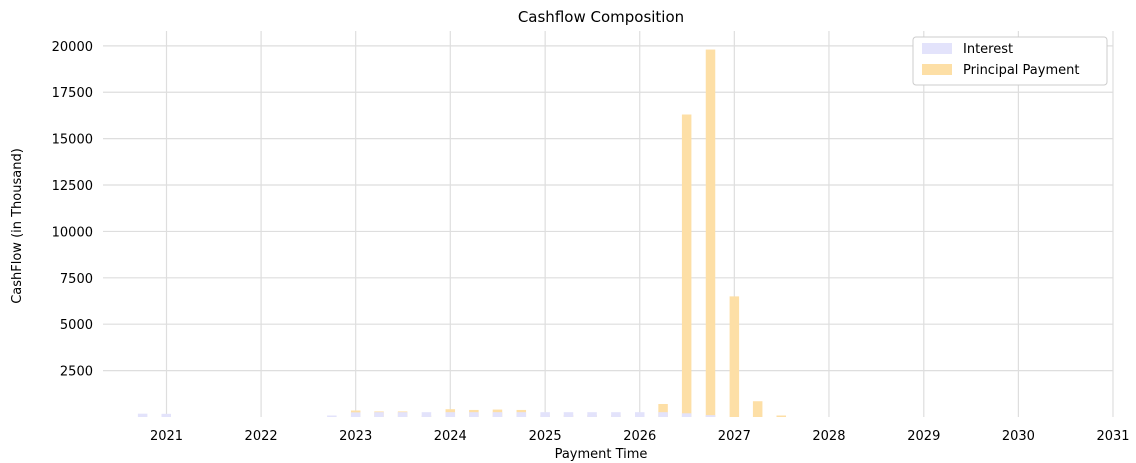 Image resolution: width=1136 pixels, height=463 pixels. Describe the element at coordinates (1112, 436) in the screenshot. I see `x-tick-label: 2031` at that location.